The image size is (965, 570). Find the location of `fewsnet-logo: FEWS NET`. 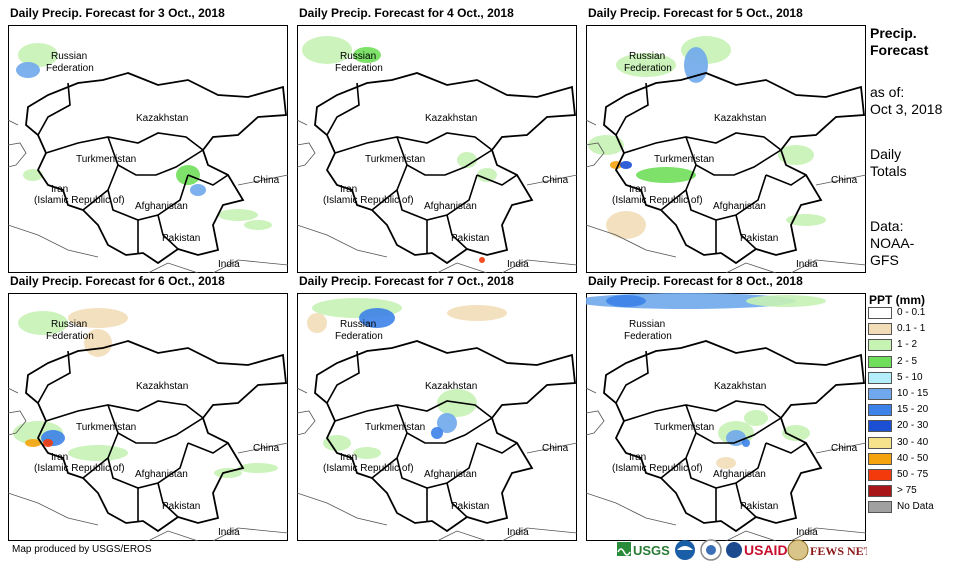

fewsnet-logo: FEWS NET is located at coordinates (827, 550).